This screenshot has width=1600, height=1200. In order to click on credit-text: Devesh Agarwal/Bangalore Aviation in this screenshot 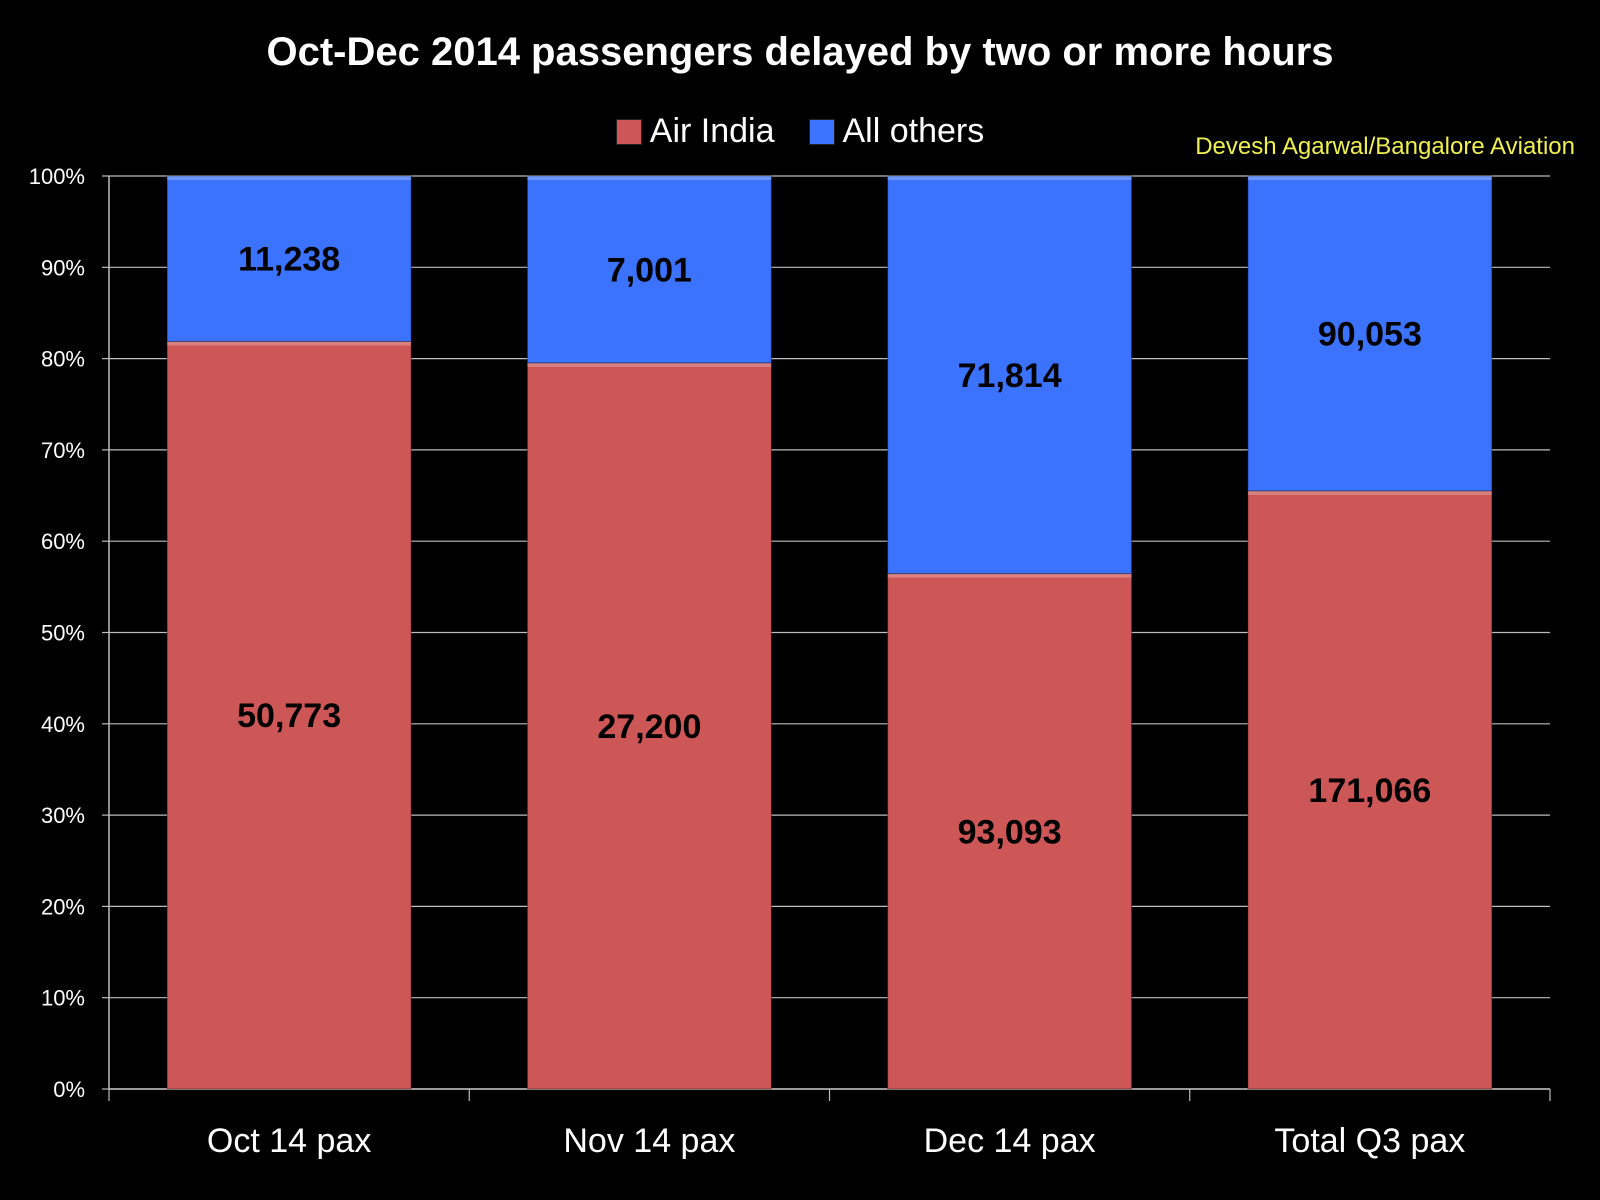, I will do `click(1385, 146)`.